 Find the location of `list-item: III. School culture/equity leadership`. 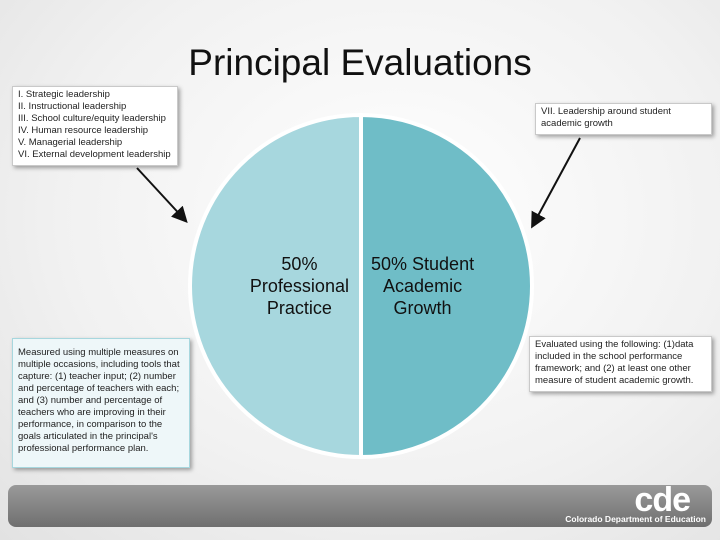

list-item: III. School culture/equity leadership is located at coordinates (92, 118).